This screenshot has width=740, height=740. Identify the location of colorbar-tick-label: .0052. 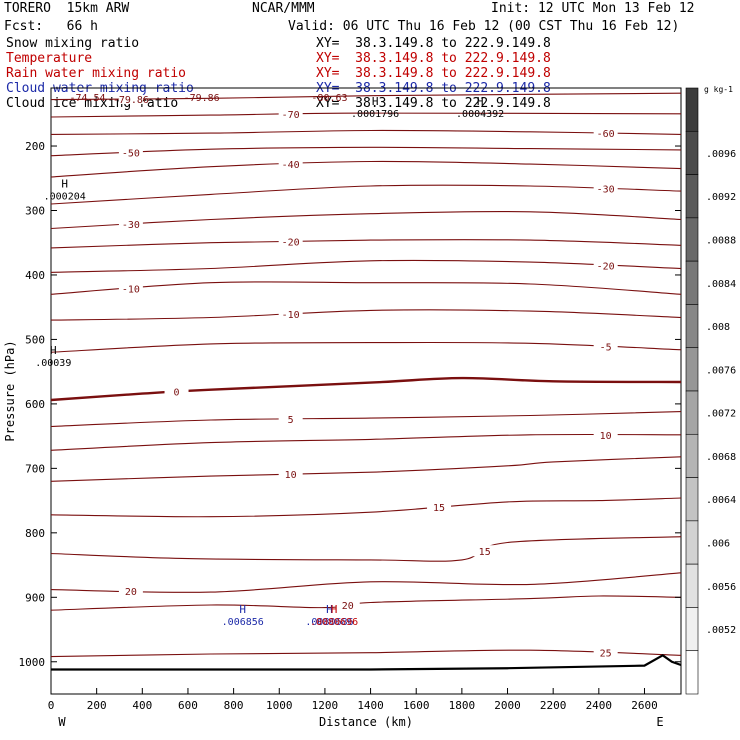
(721, 630).